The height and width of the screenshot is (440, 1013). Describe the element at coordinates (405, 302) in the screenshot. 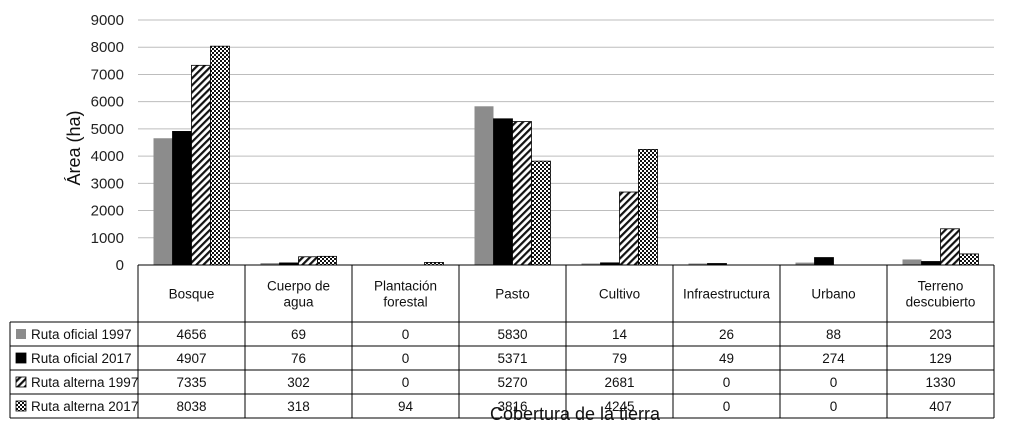

I see `category-label: forestal` at that location.